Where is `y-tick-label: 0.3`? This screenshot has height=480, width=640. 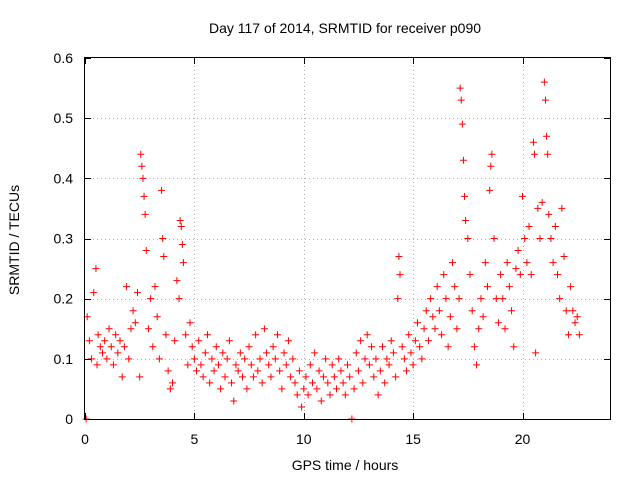 y-tick-label: 0.3 is located at coordinates (64, 239).